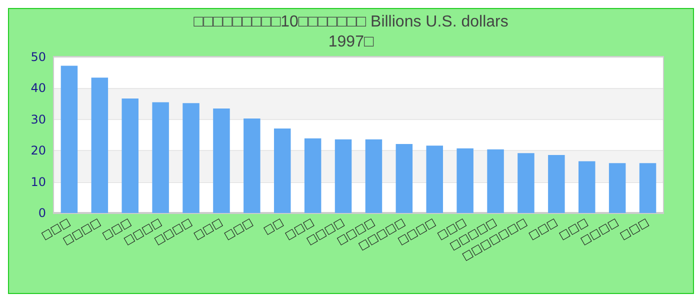  I want to click on y-tick-label: 50, so click(38, 57).